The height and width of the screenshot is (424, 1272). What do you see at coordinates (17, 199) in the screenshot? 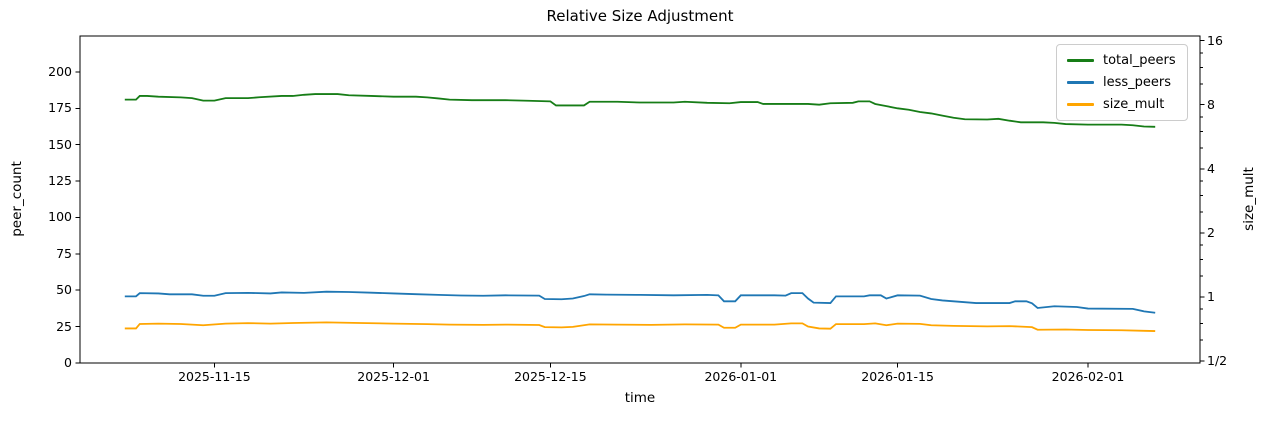
I see `y-axis-label-left: peer_count` at bounding box center [17, 199].